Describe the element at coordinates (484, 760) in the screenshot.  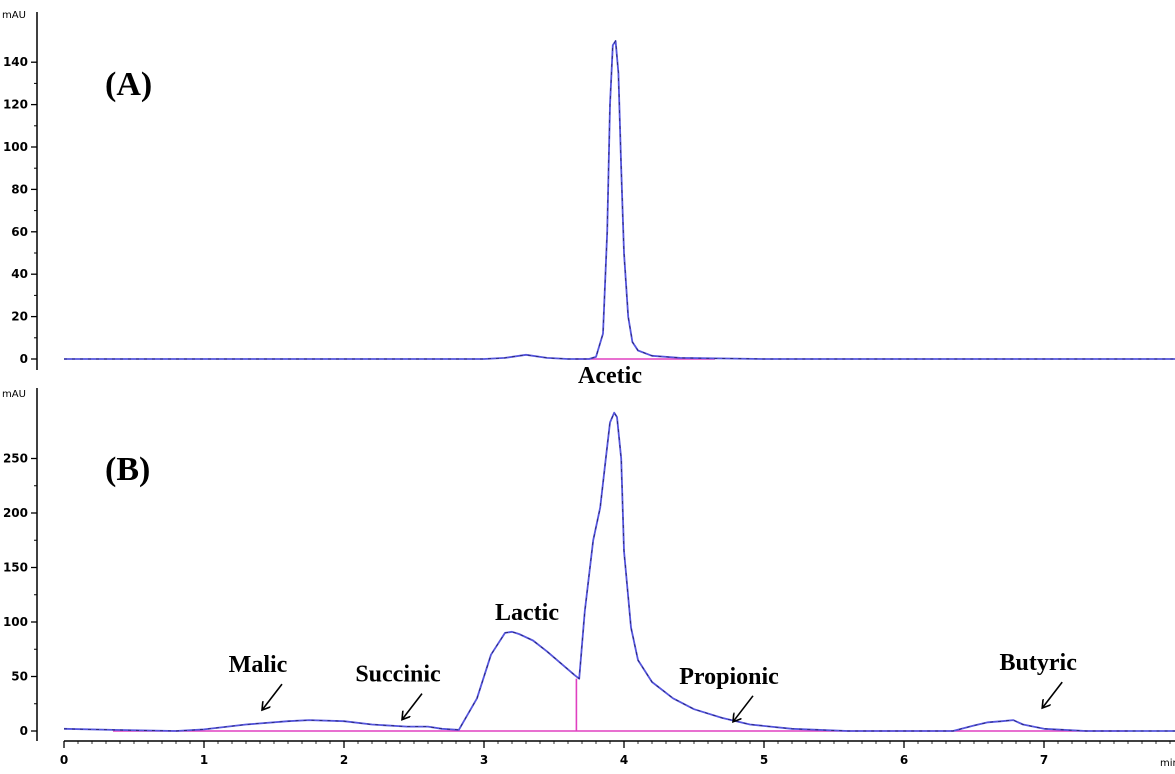
I see `x-tick-label: 3` at that location.